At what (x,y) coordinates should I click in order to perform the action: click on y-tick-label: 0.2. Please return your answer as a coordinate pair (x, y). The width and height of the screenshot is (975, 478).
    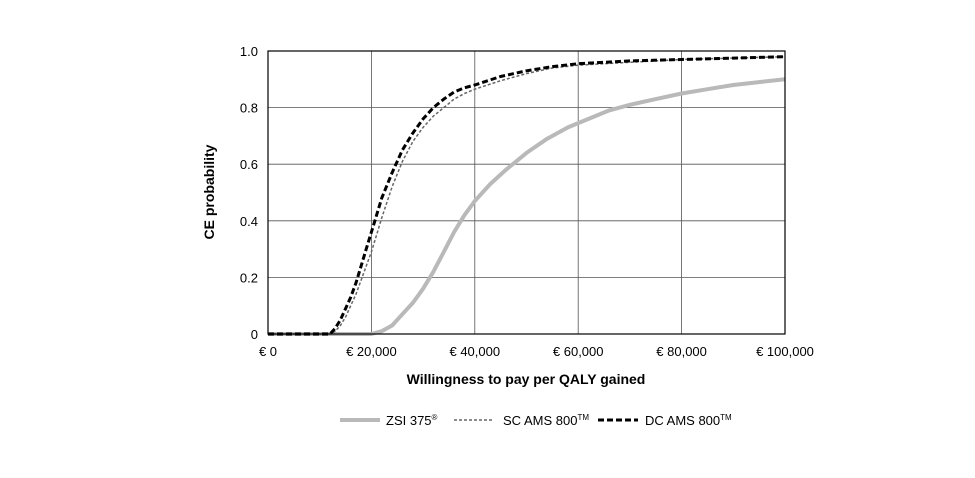
    Looking at the image, I should click on (249, 277).